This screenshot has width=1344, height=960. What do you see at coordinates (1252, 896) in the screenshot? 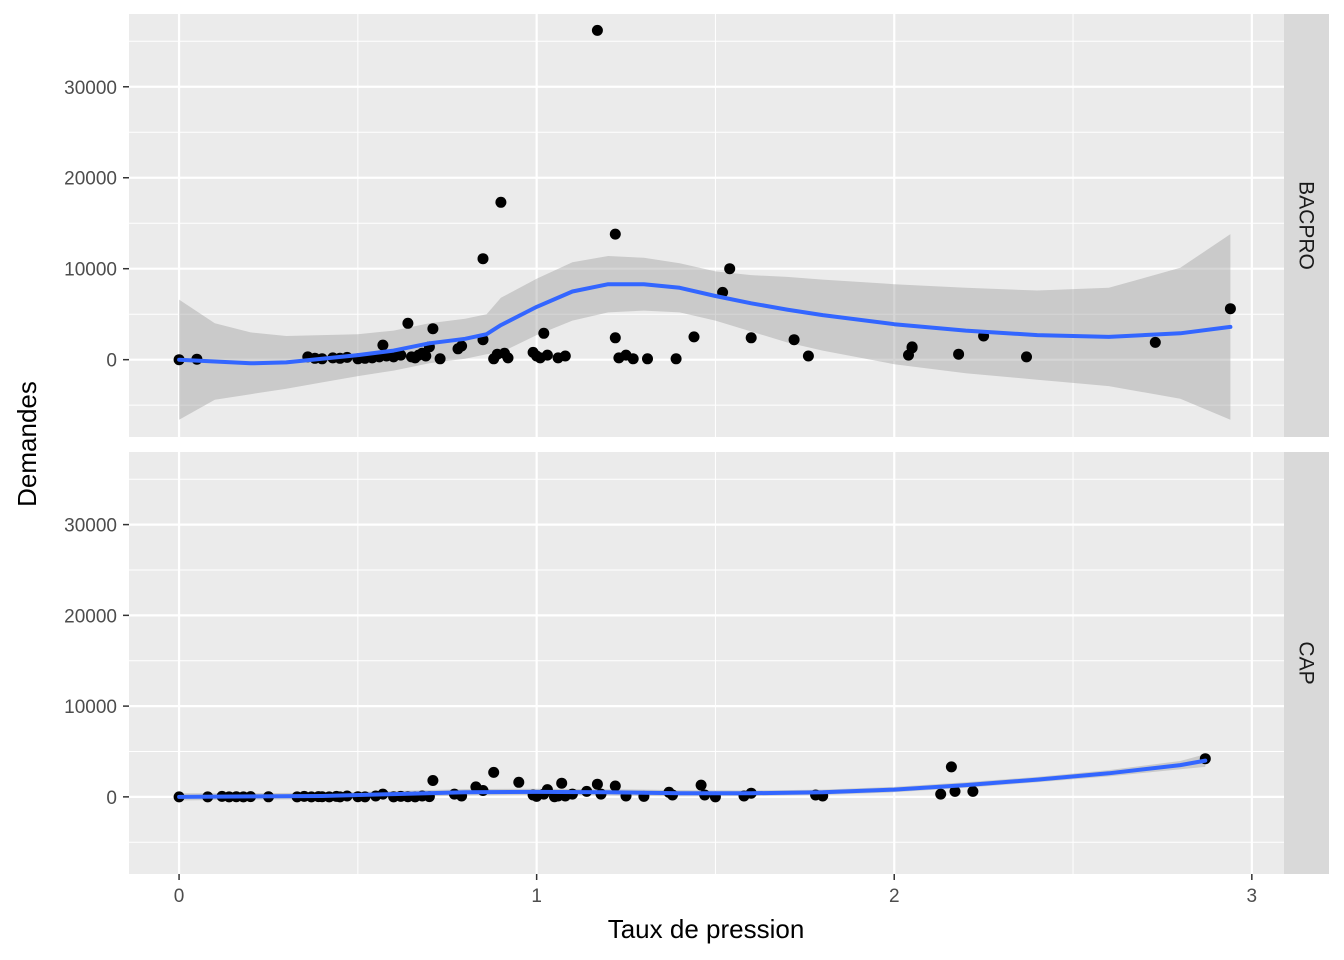
I see `x-tick-label: 3` at bounding box center [1252, 896].